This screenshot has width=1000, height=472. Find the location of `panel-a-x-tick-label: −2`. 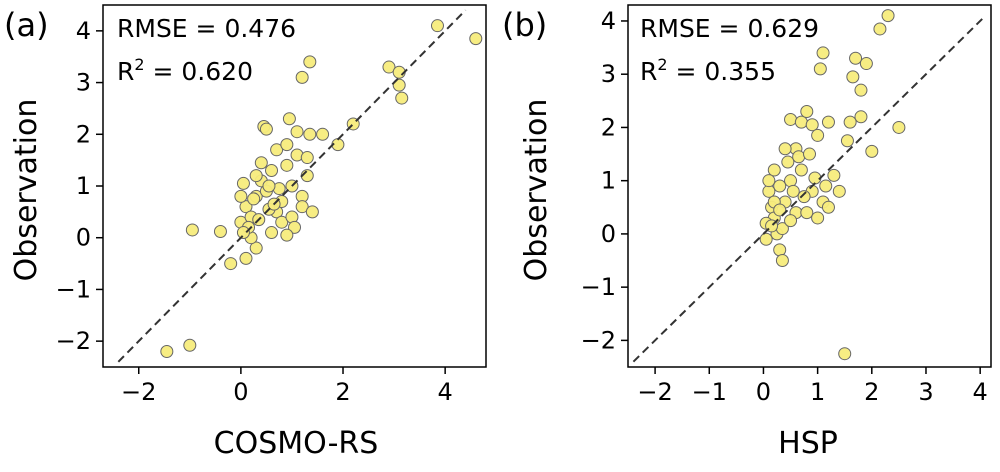

panel-a-x-tick-label: −2 is located at coordinates (138, 392).